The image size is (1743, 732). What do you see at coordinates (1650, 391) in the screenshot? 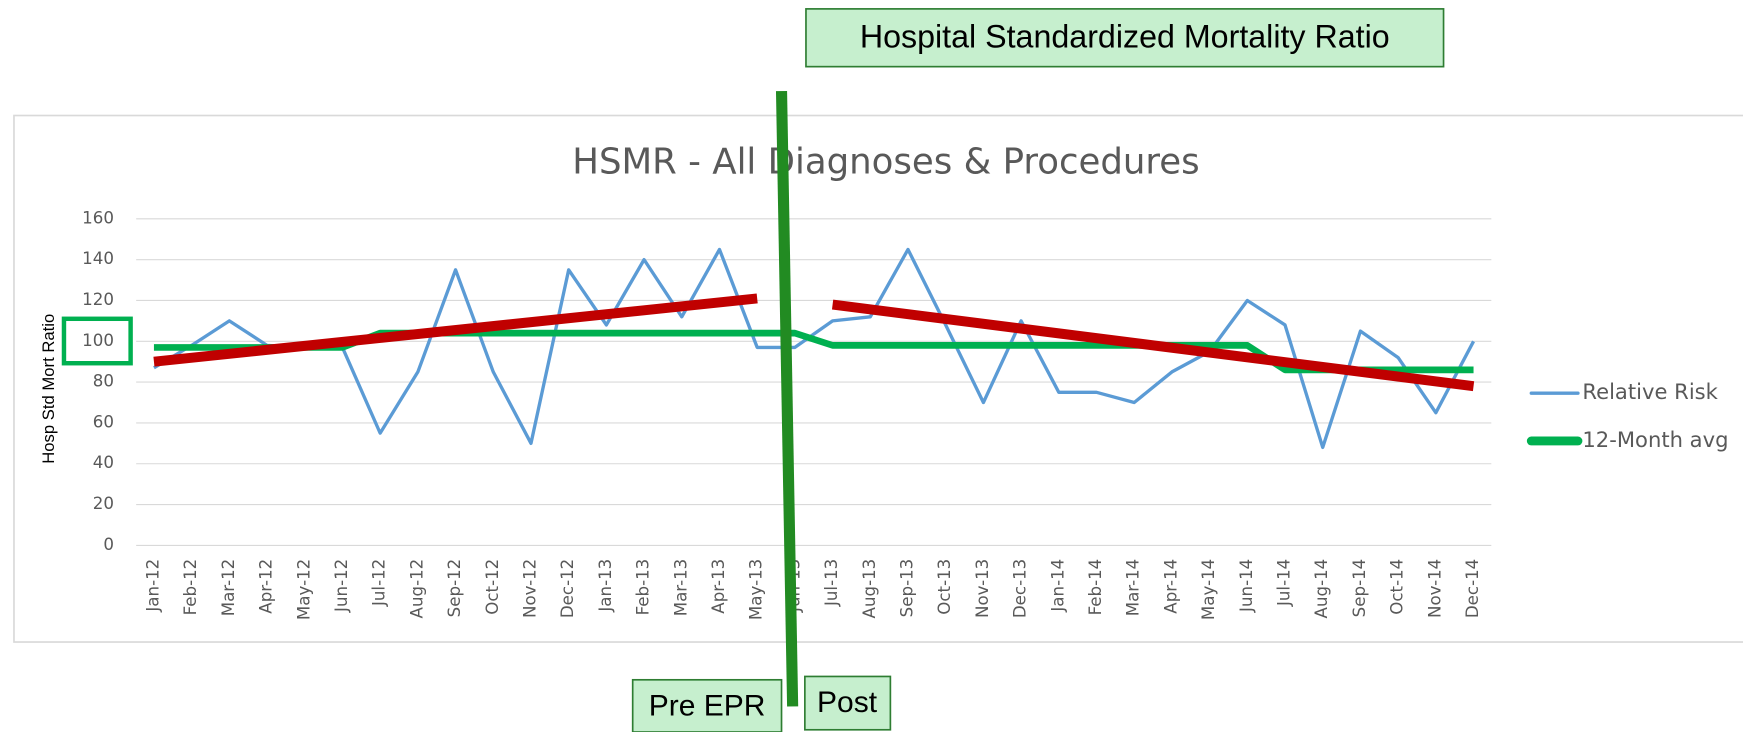
I see `legend-label: Relative Risk` at bounding box center [1650, 391].